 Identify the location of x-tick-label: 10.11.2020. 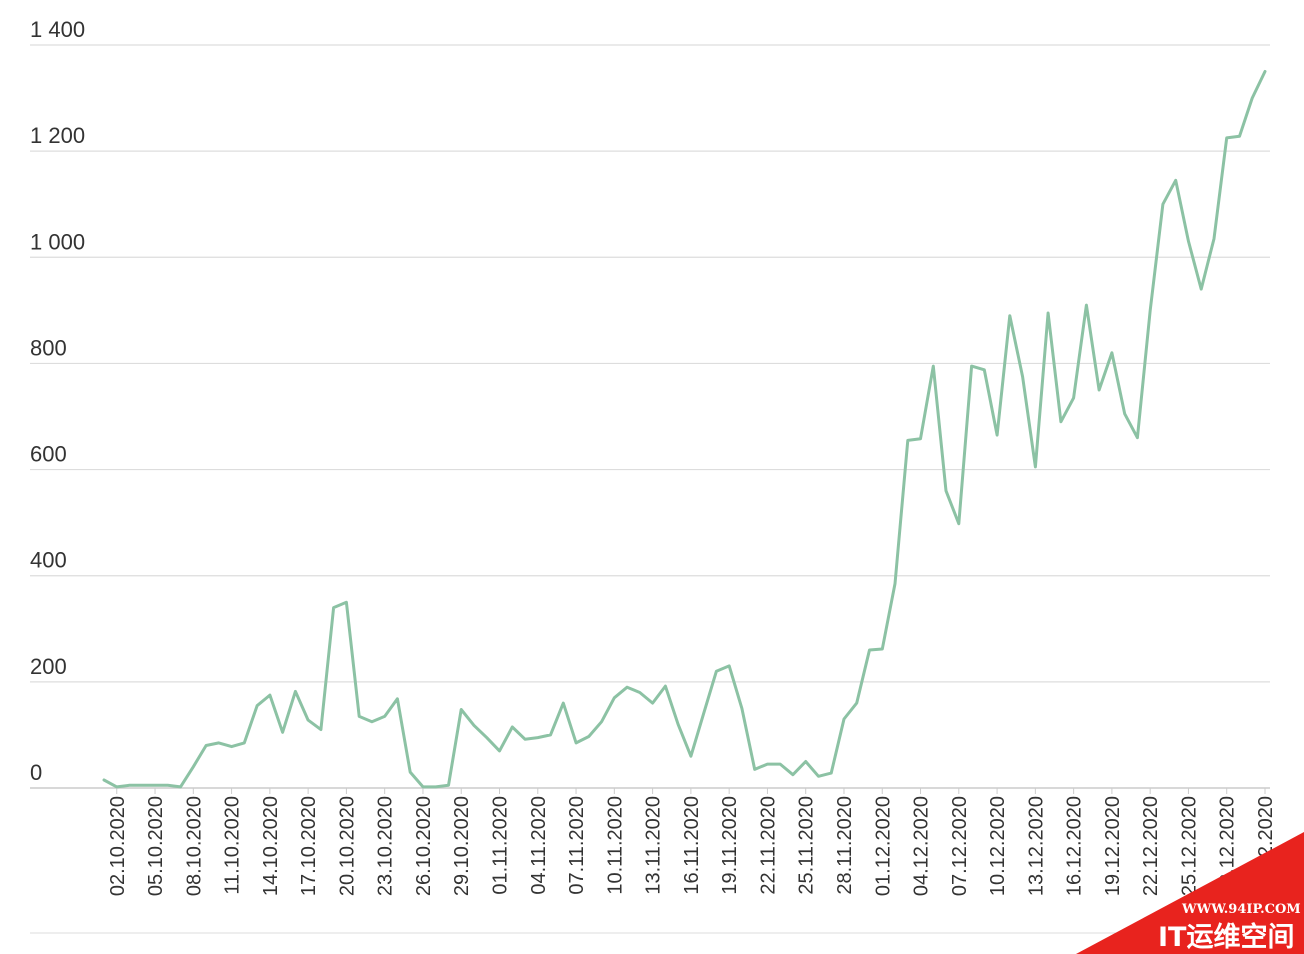
(615, 845).